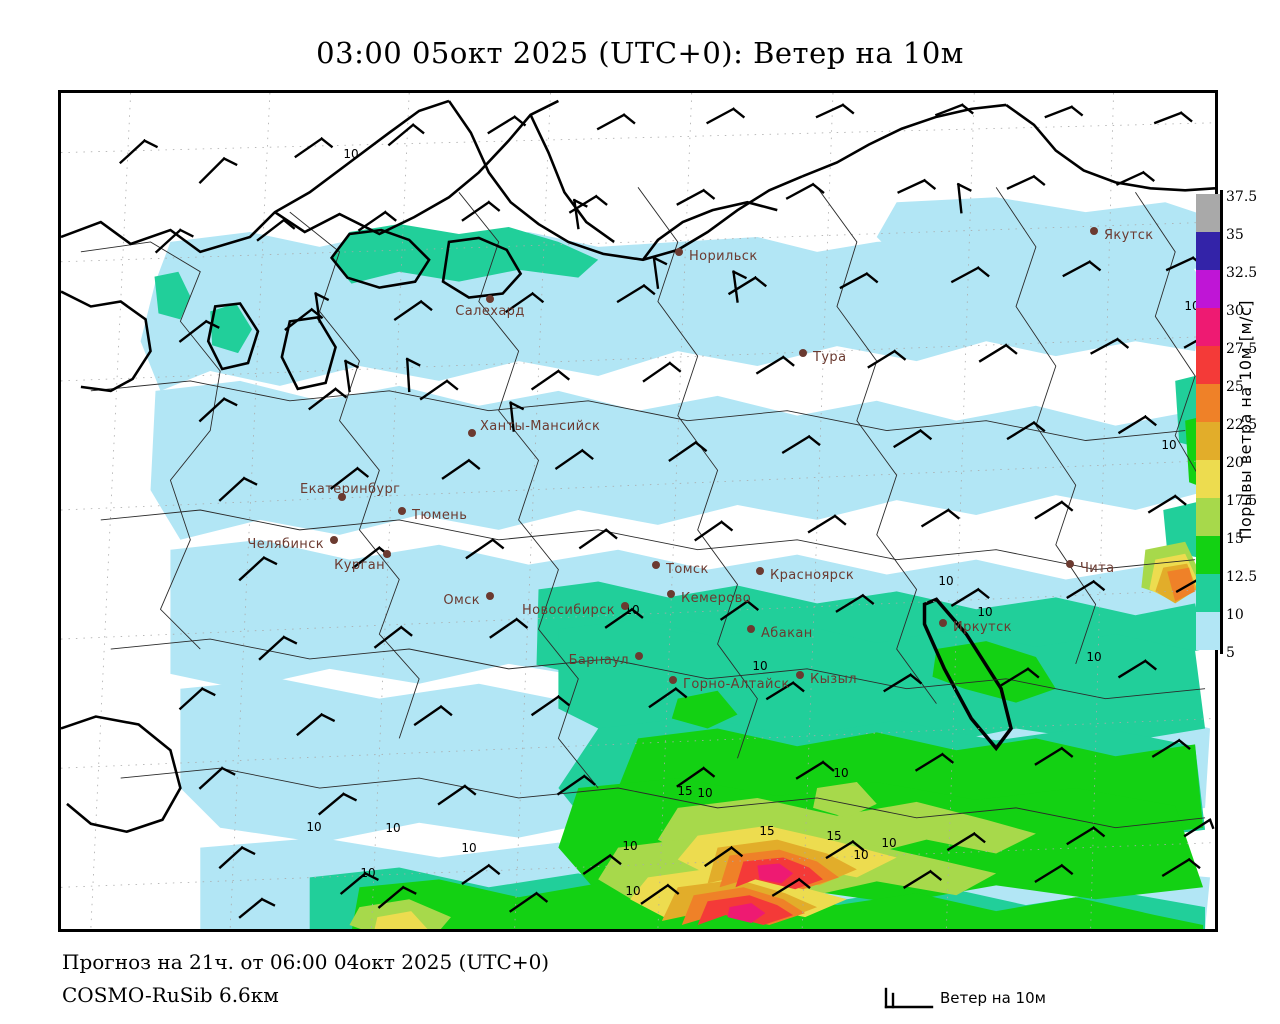  I want to click on colorbar-tick: 15, so click(1235, 539).